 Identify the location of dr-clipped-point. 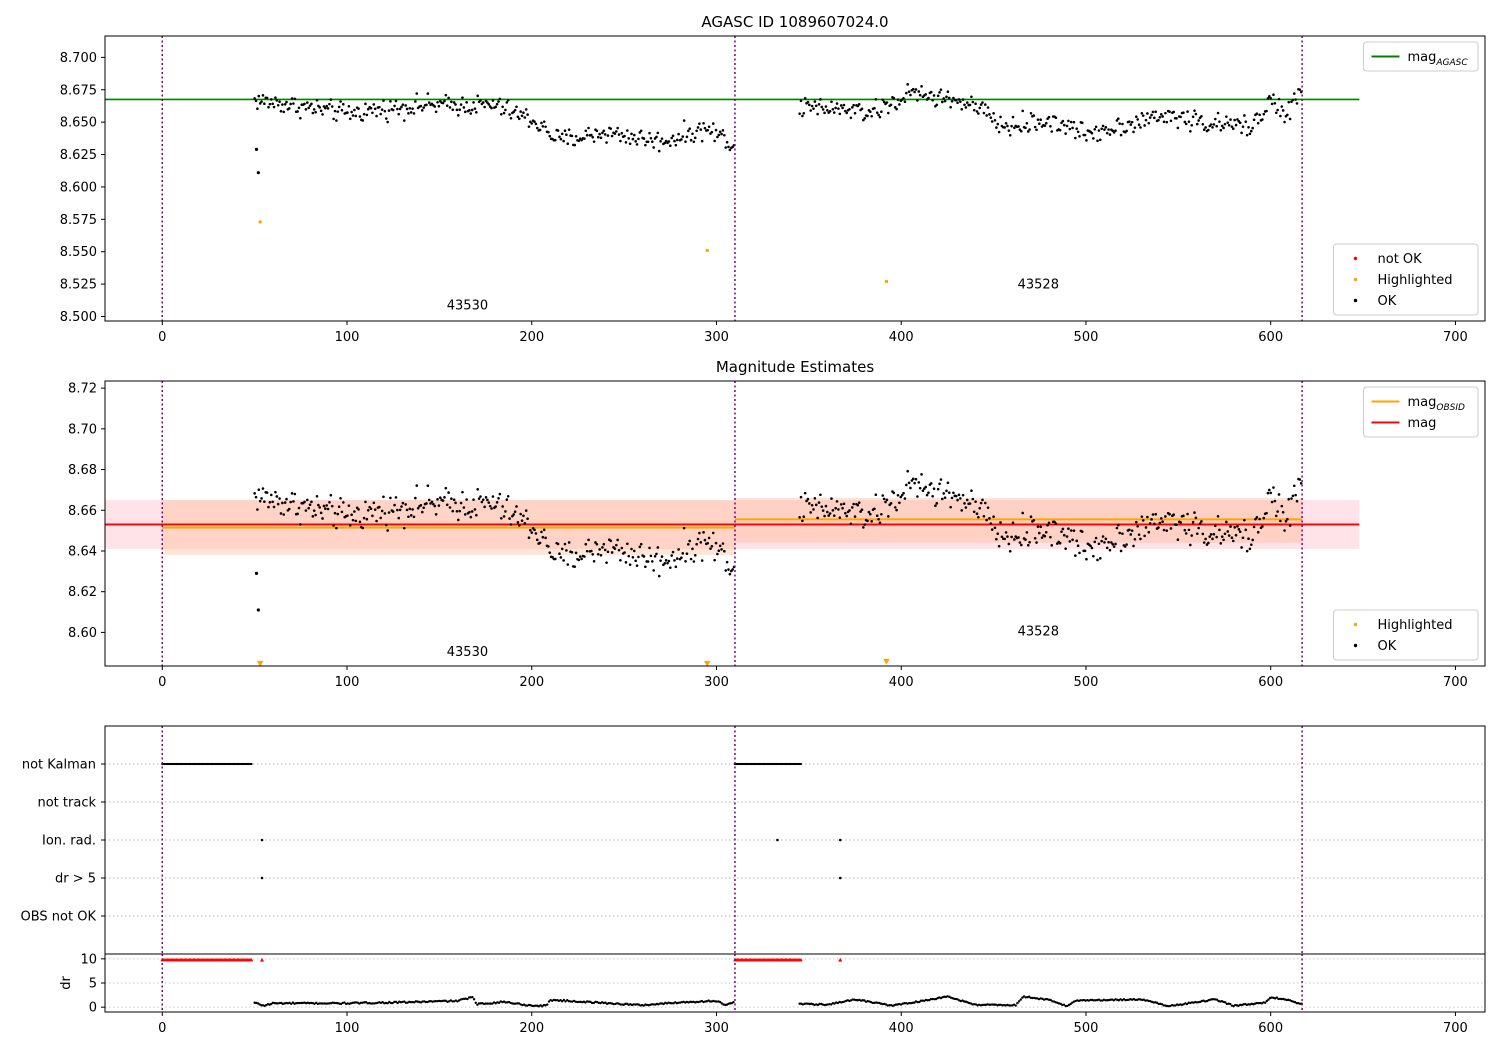
(262, 959).